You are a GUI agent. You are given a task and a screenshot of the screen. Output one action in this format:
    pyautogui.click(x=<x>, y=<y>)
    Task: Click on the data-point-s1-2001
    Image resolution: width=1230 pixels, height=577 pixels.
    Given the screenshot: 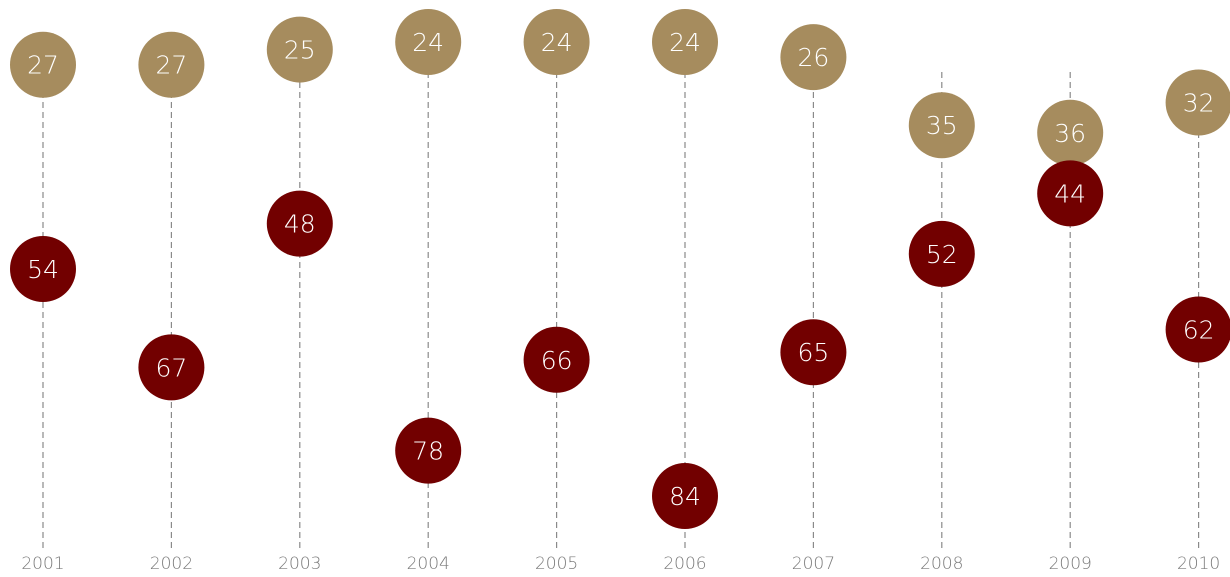 What is the action you would take?
    pyautogui.click(x=43, y=64)
    